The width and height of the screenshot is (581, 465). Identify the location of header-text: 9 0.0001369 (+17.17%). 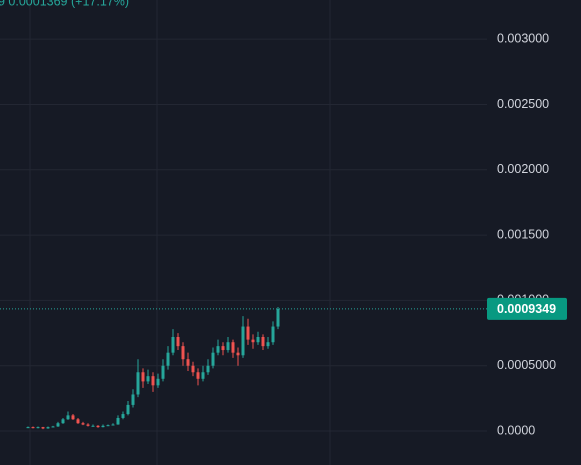
(64, 4).